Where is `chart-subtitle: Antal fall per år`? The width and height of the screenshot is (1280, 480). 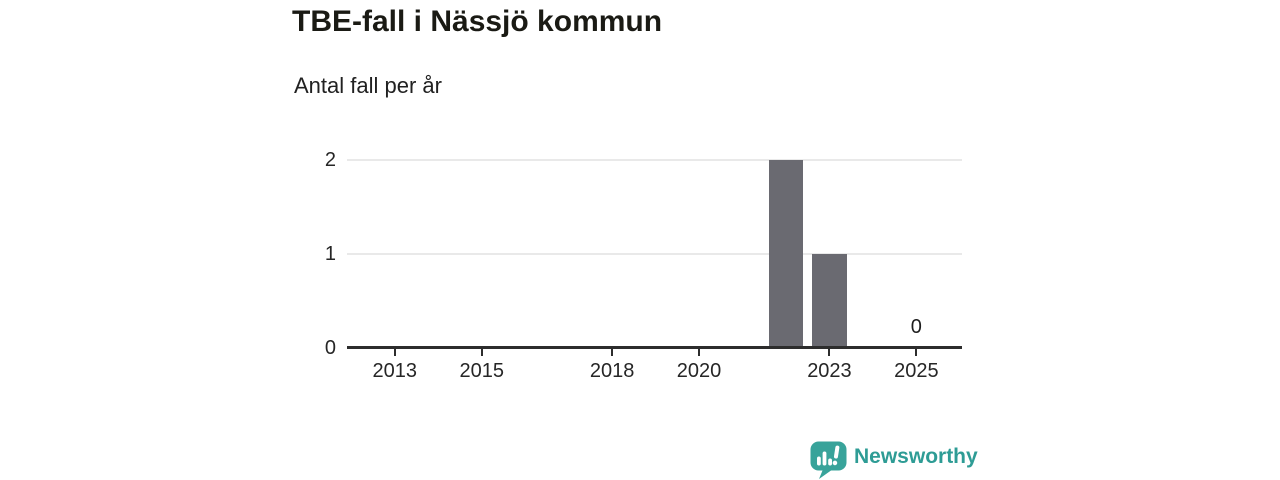 chart-subtitle: Antal fall per år is located at coordinates (368, 85).